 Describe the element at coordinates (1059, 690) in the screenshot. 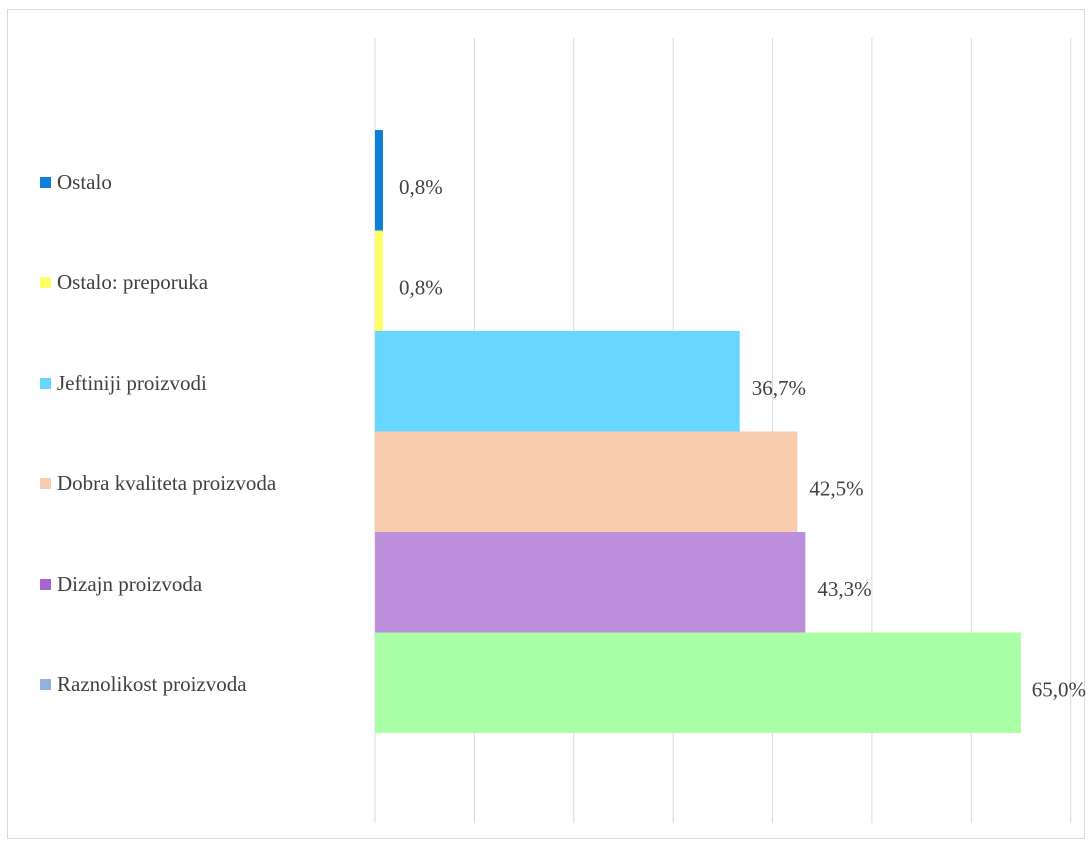

I see `data-label-6: 65,0%` at that location.